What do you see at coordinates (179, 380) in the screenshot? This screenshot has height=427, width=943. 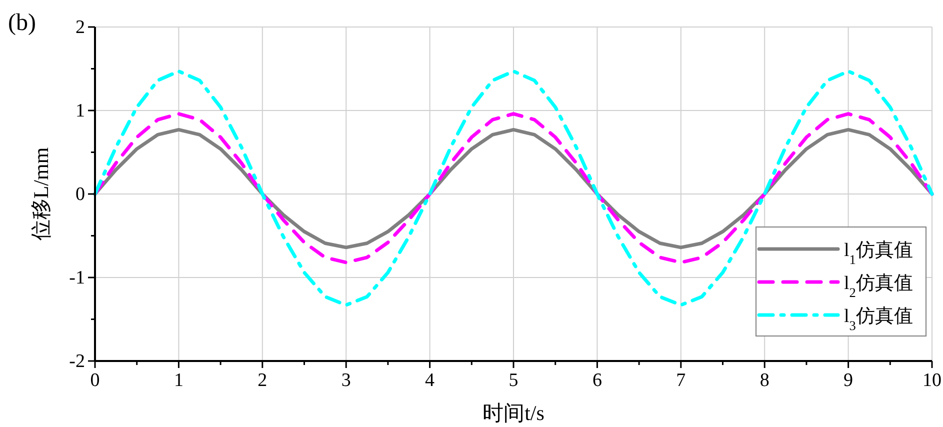 I see `x-tick-label: 1` at bounding box center [179, 380].